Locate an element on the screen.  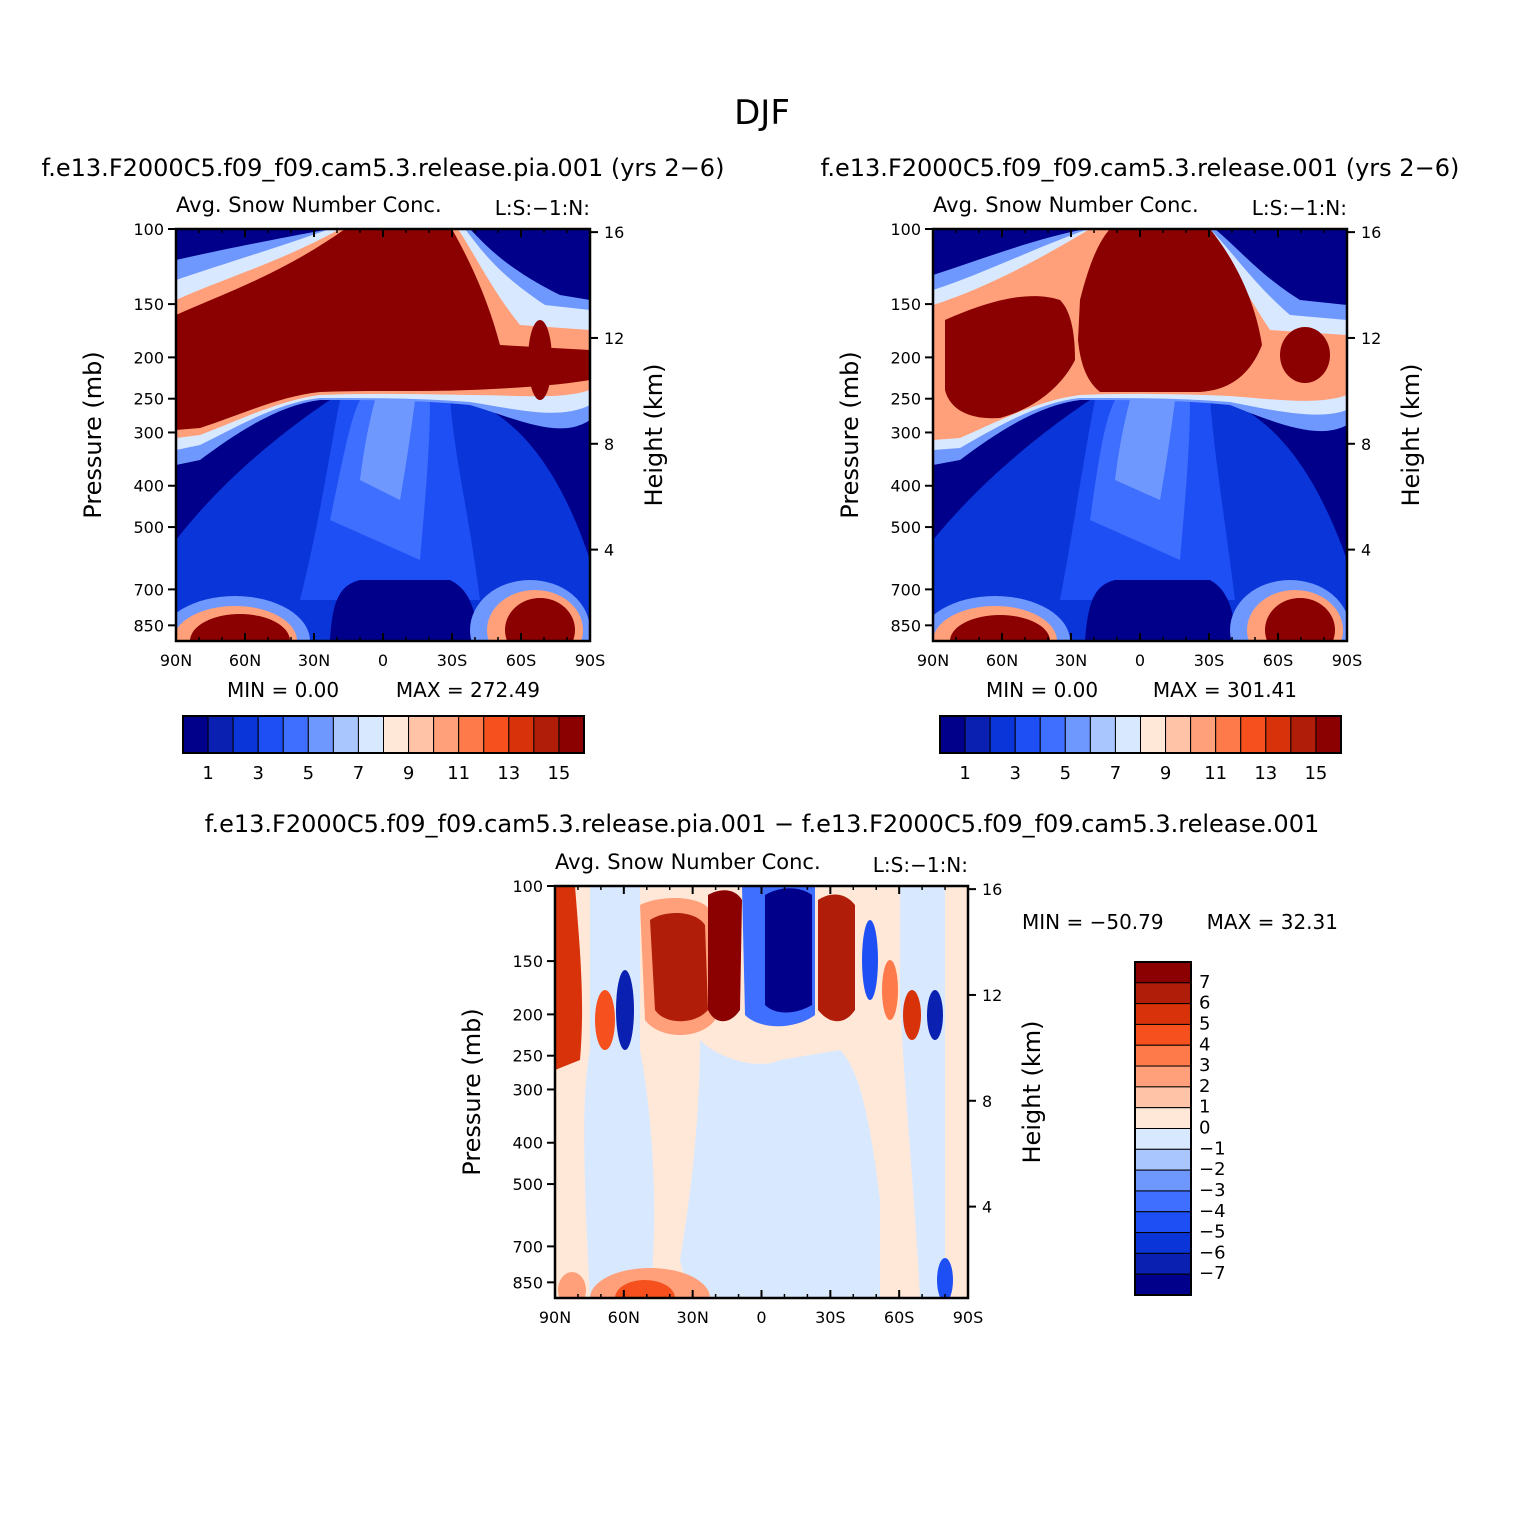
field-upper-max is located at coordinates (383, 329).